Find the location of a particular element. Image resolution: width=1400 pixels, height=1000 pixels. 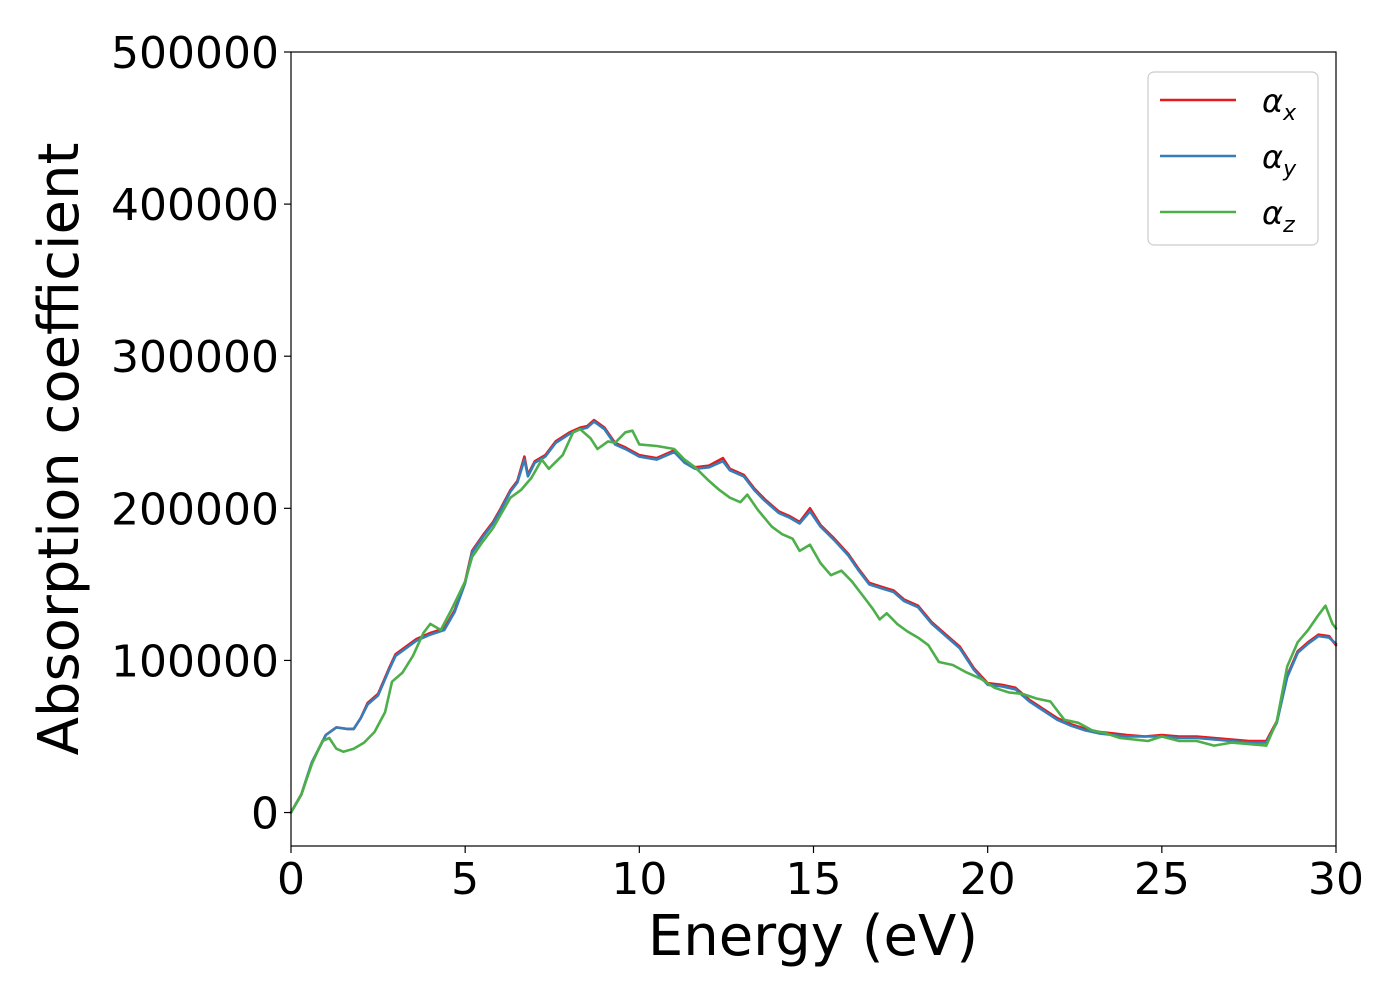

legend-box is located at coordinates (1233, 158).